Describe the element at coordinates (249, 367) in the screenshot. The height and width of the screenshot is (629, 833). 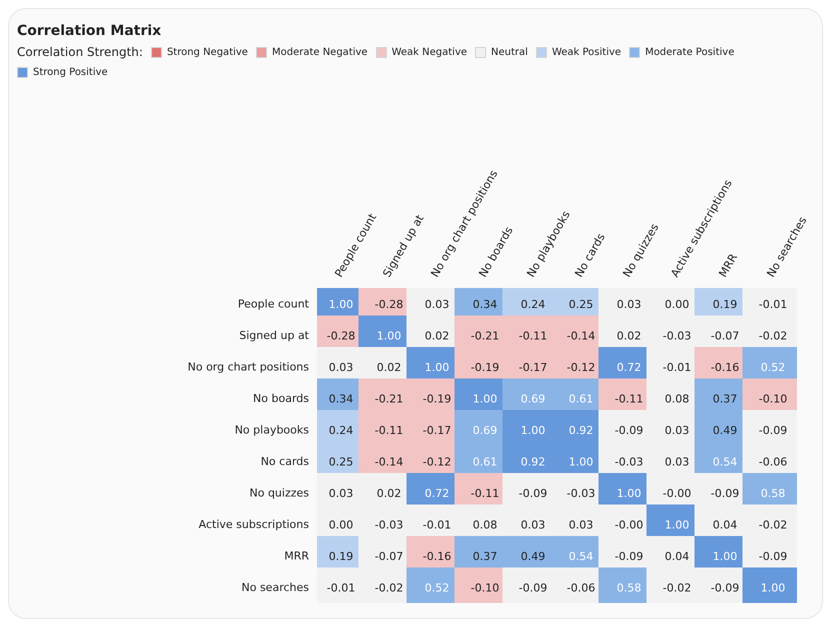
I see `y-tick-label: No org chart positions` at that location.